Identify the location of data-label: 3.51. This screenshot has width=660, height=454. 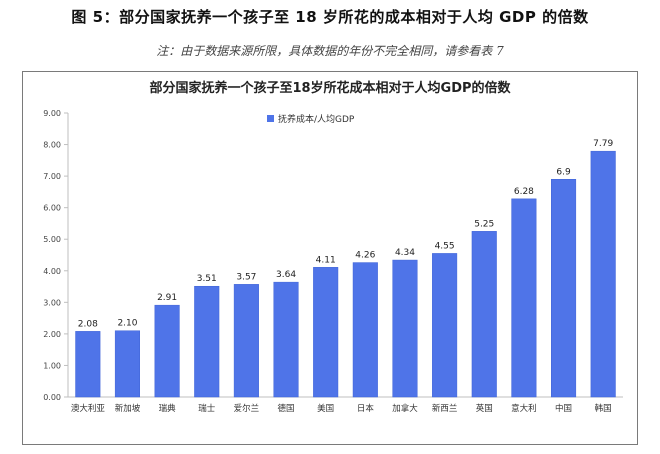
(207, 279).